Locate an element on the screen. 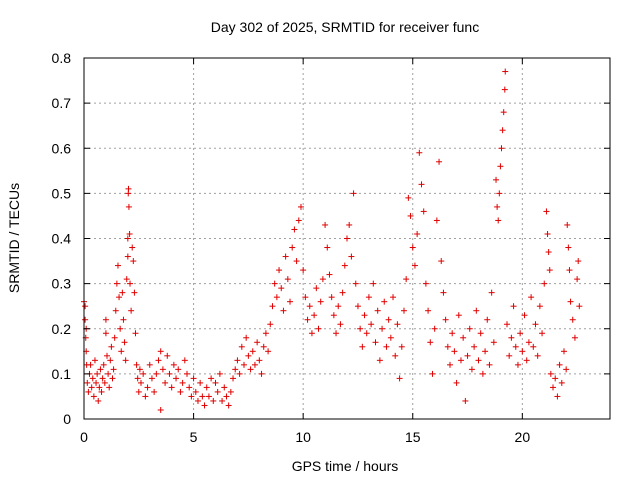 This screenshot has height=480, width=640. x-axis-label: GPS time / hours is located at coordinates (345, 466).